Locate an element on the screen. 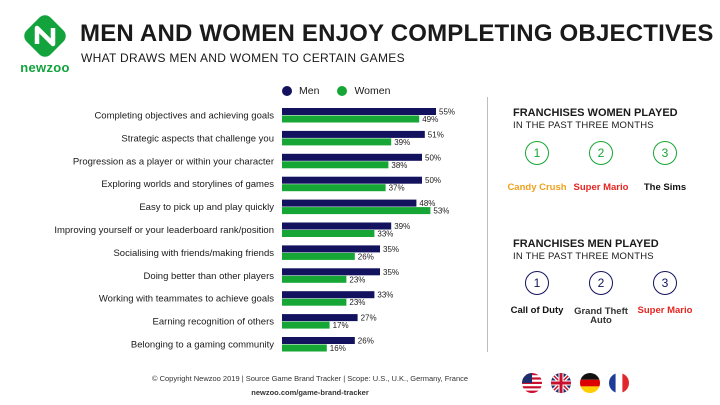  women-panel-title: FRANCHISES WOMEN PLAYED is located at coordinates (595, 113).